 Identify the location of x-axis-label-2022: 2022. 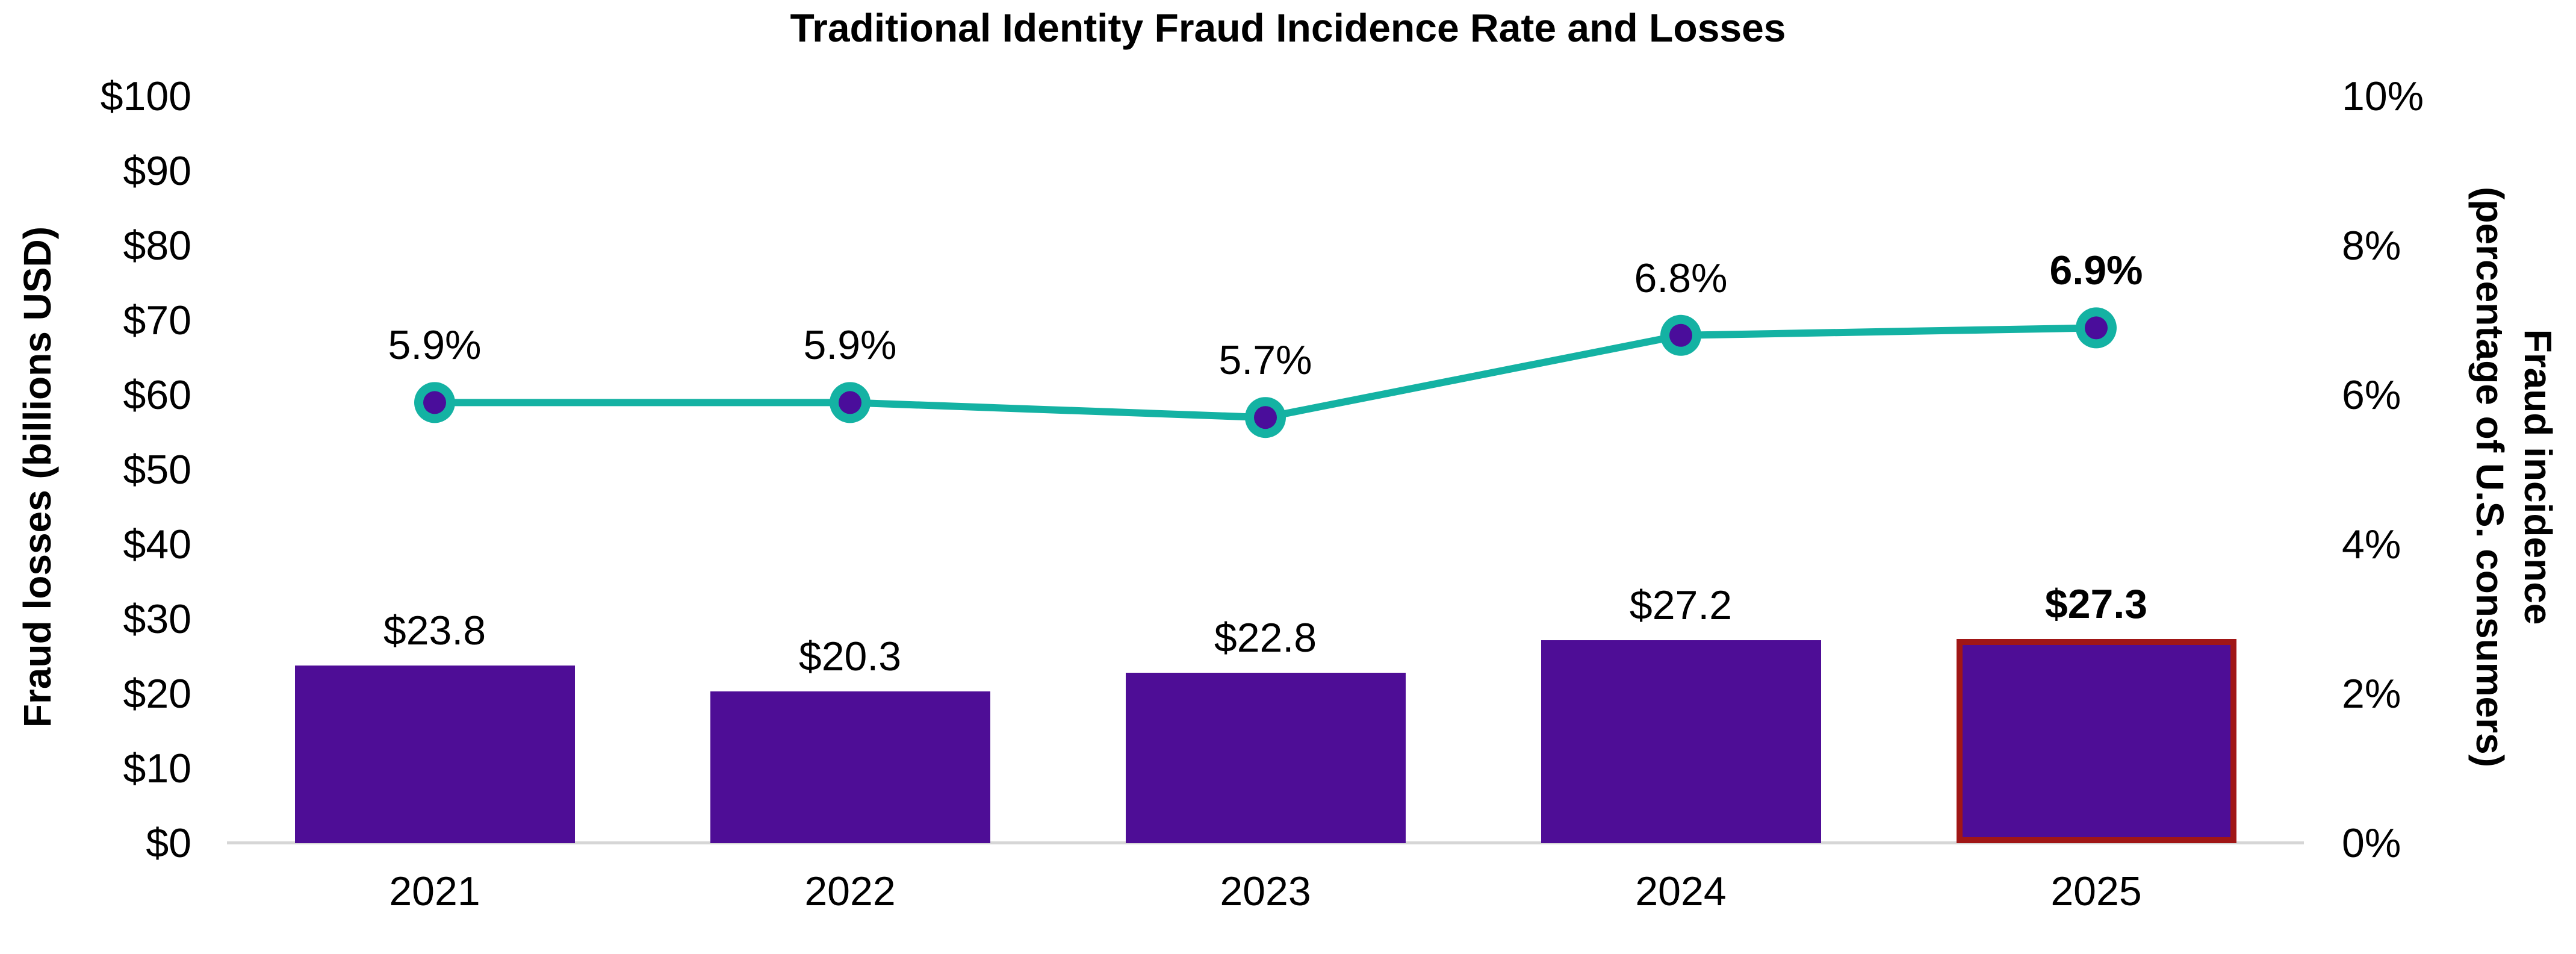
(850, 891).